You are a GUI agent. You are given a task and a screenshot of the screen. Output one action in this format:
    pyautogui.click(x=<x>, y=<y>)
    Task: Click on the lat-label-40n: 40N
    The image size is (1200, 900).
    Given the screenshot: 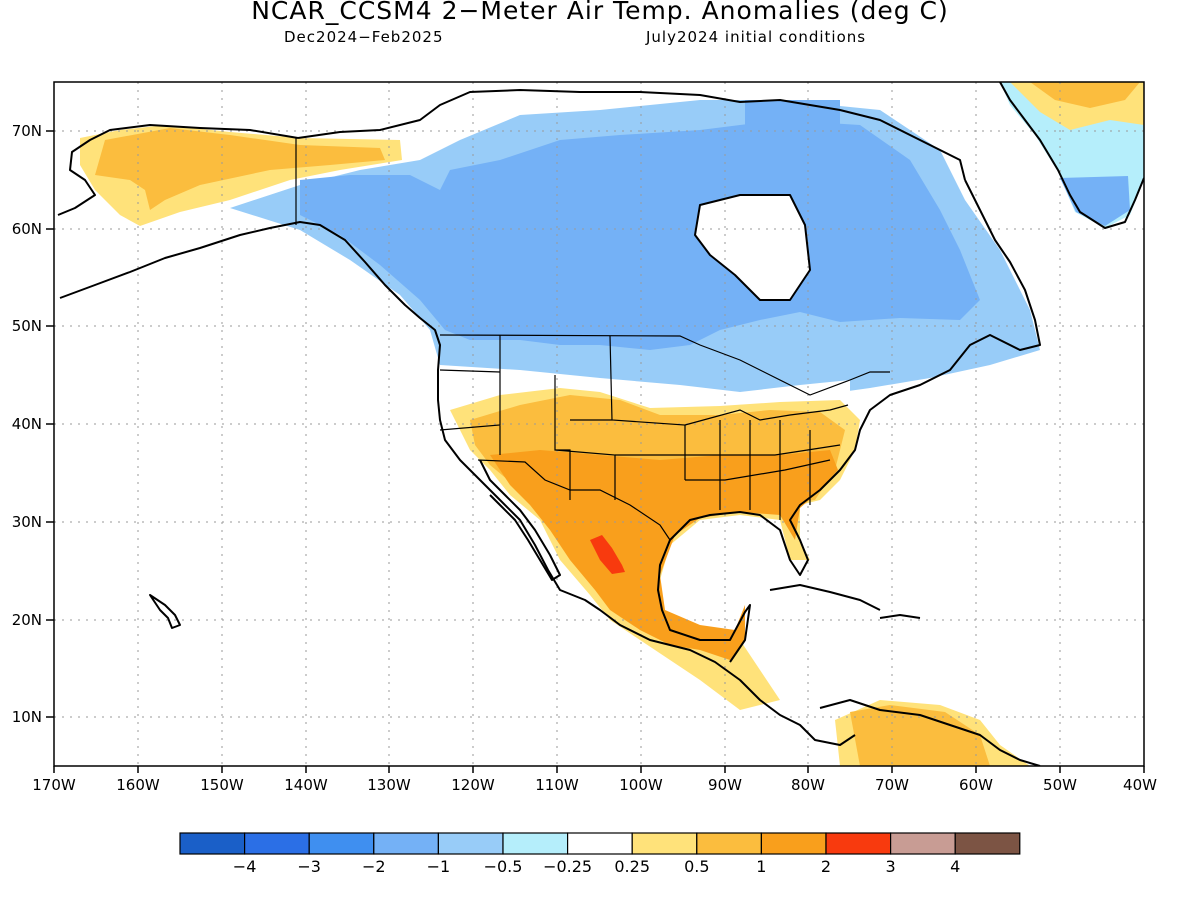 What is the action you would take?
    pyautogui.click(x=27, y=424)
    